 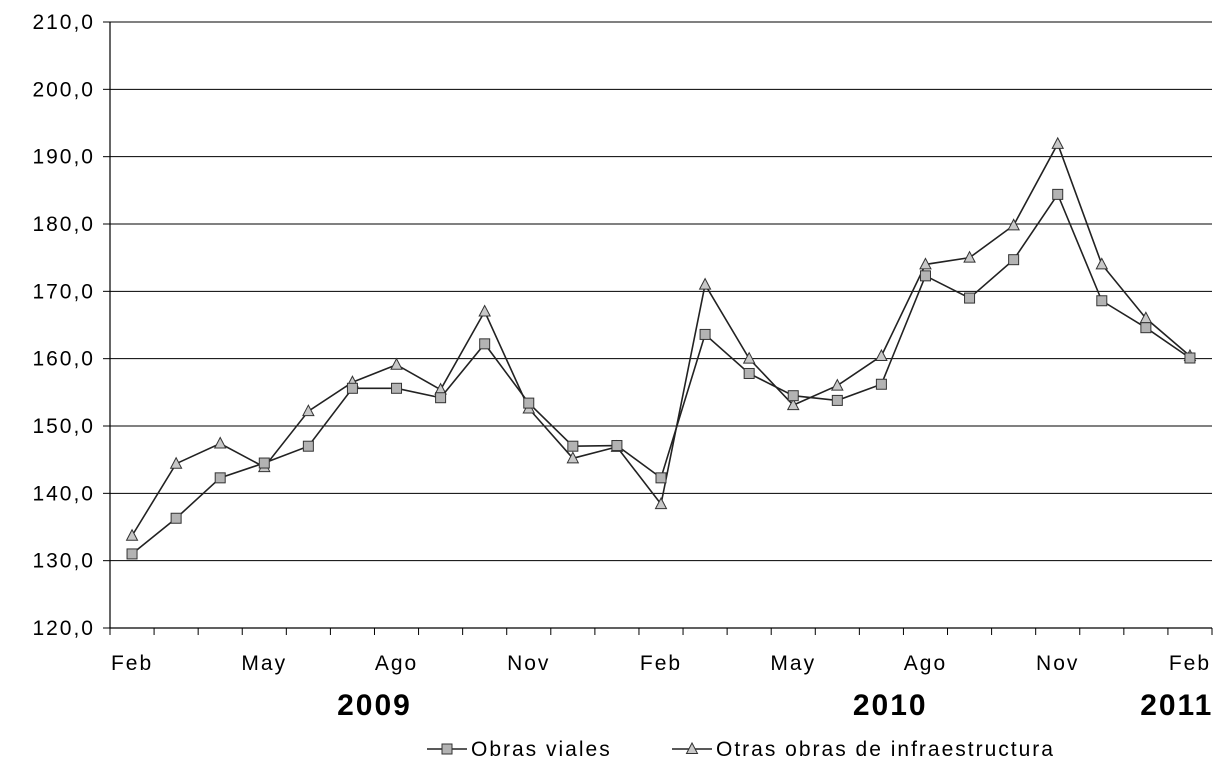 What do you see at coordinates (63, 291) in the screenshot?
I see `y-tick-label: 170,0` at bounding box center [63, 291].